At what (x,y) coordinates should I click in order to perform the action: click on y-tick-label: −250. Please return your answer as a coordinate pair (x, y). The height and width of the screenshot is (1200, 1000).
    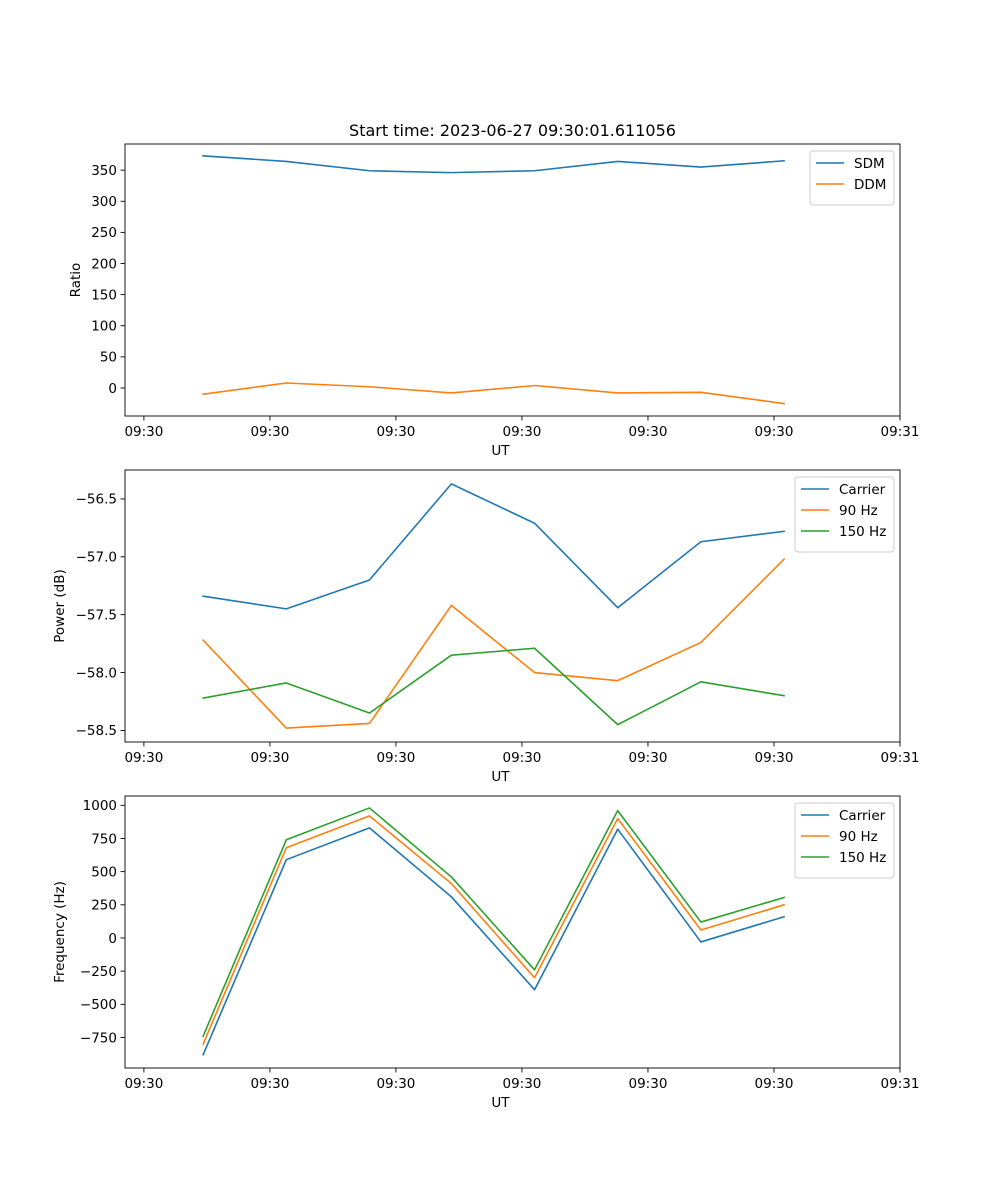
    Looking at the image, I should click on (98, 972).